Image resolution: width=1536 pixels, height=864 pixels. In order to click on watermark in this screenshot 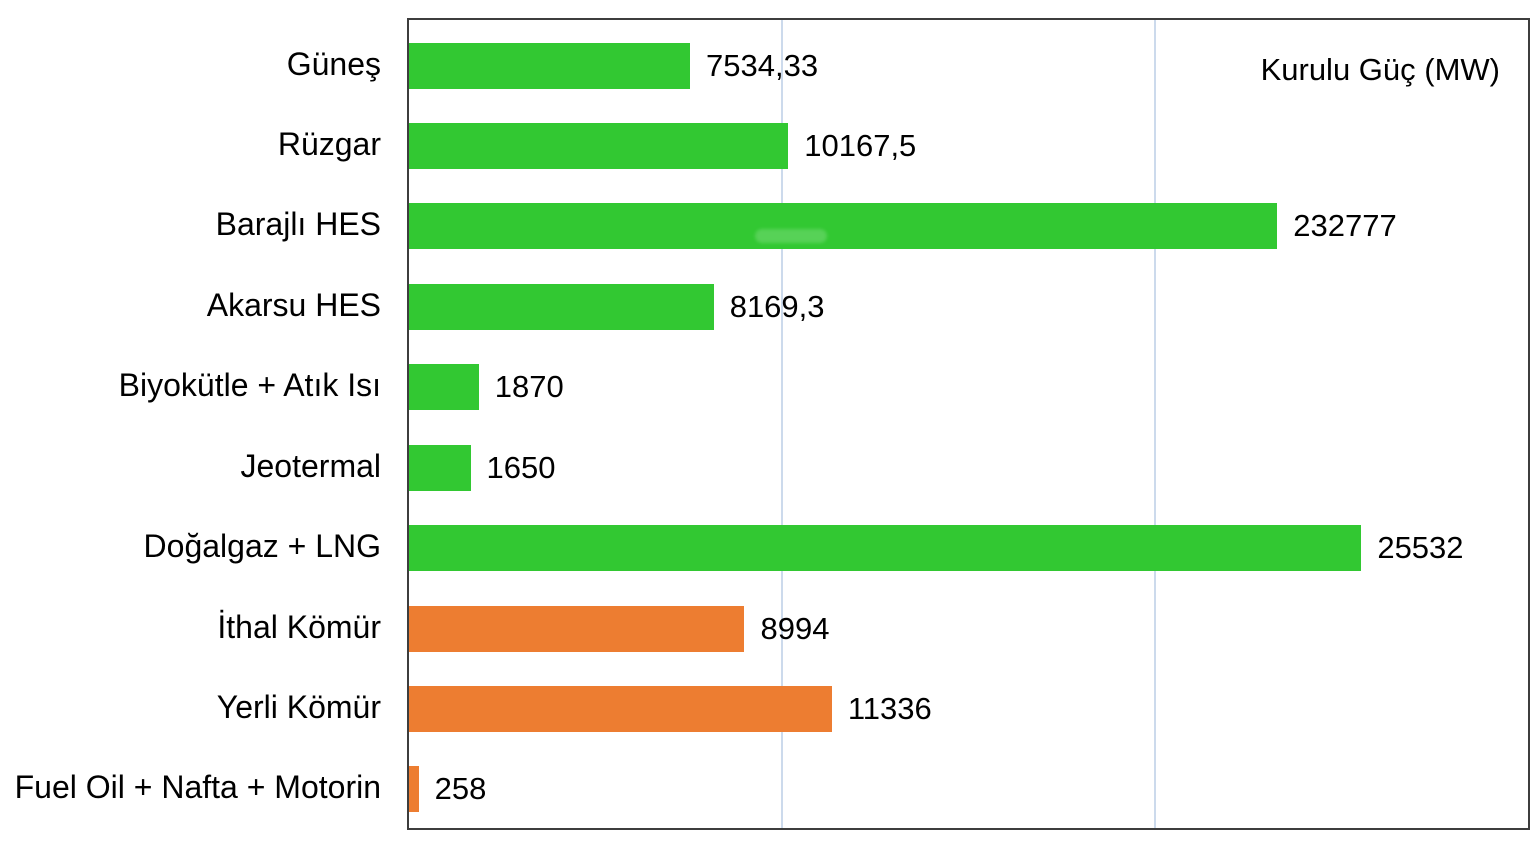, I will do `click(791, 236)`.